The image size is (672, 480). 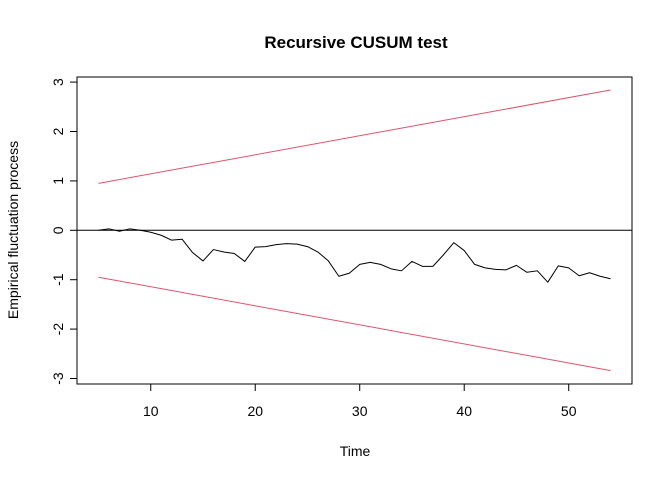 I want to click on chart-title: Recursive CUSUM test, so click(x=356, y=42).